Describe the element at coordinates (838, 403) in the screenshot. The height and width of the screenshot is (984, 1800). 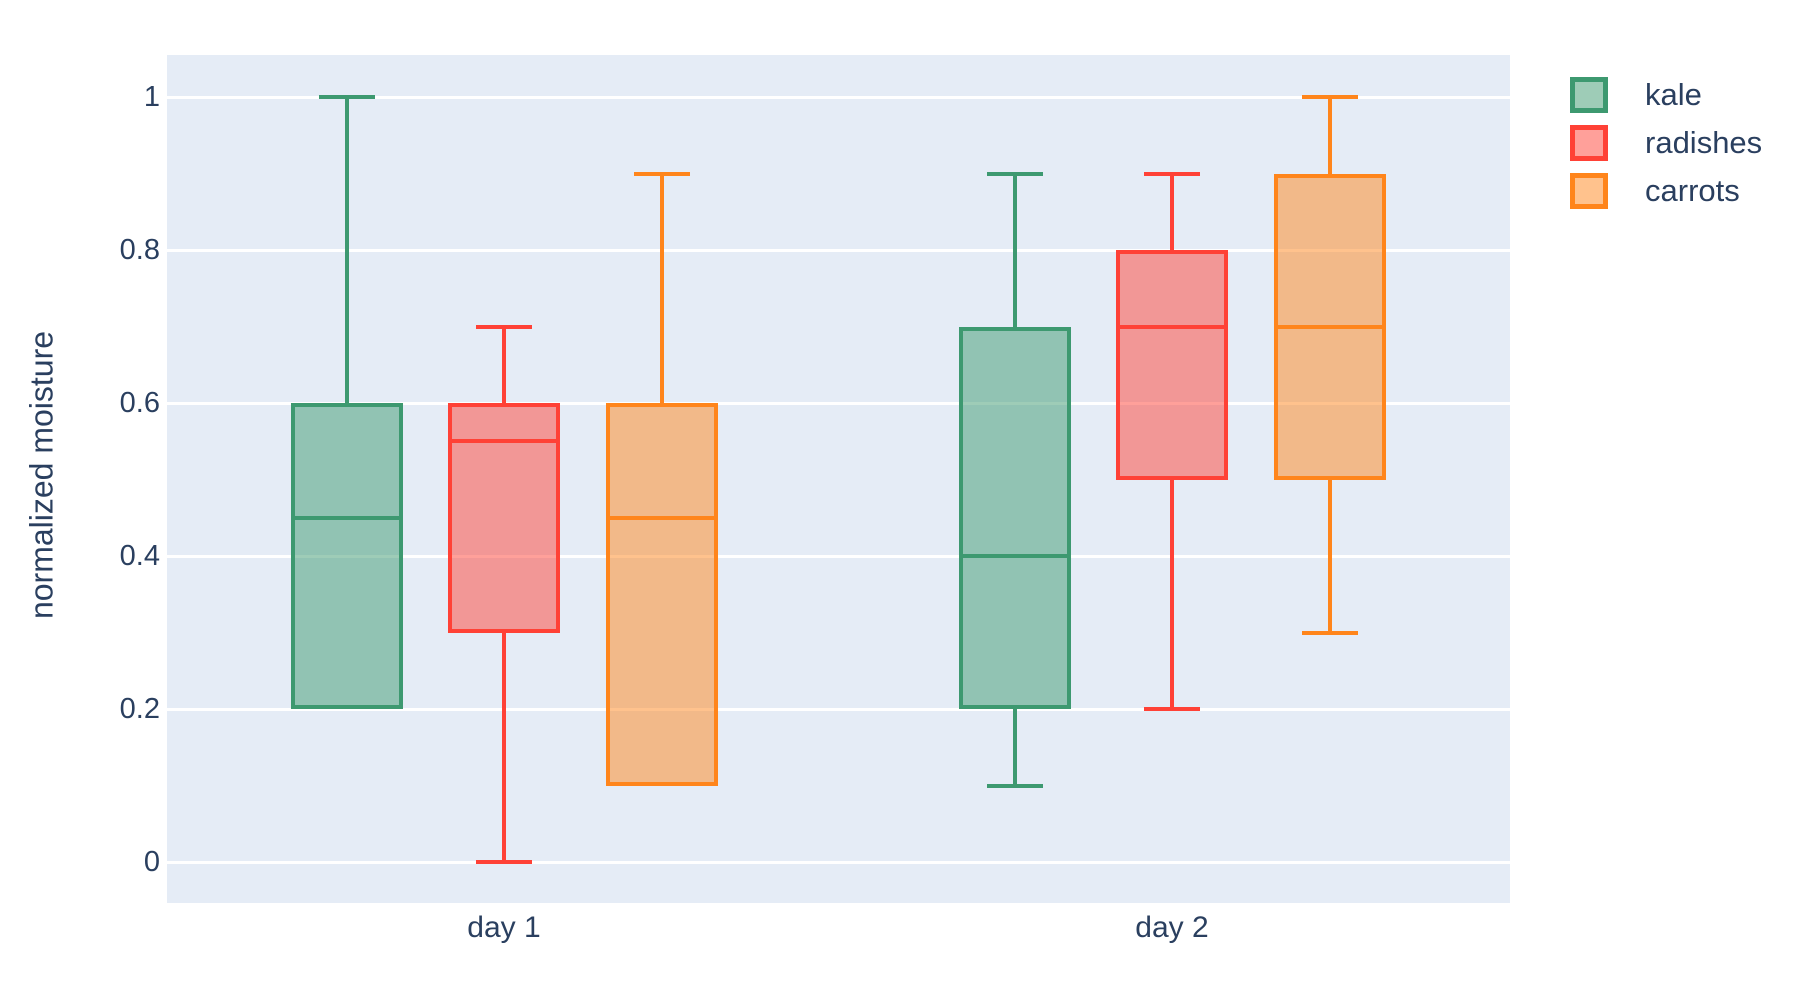
I see `gridline-y-0.6` at that location.